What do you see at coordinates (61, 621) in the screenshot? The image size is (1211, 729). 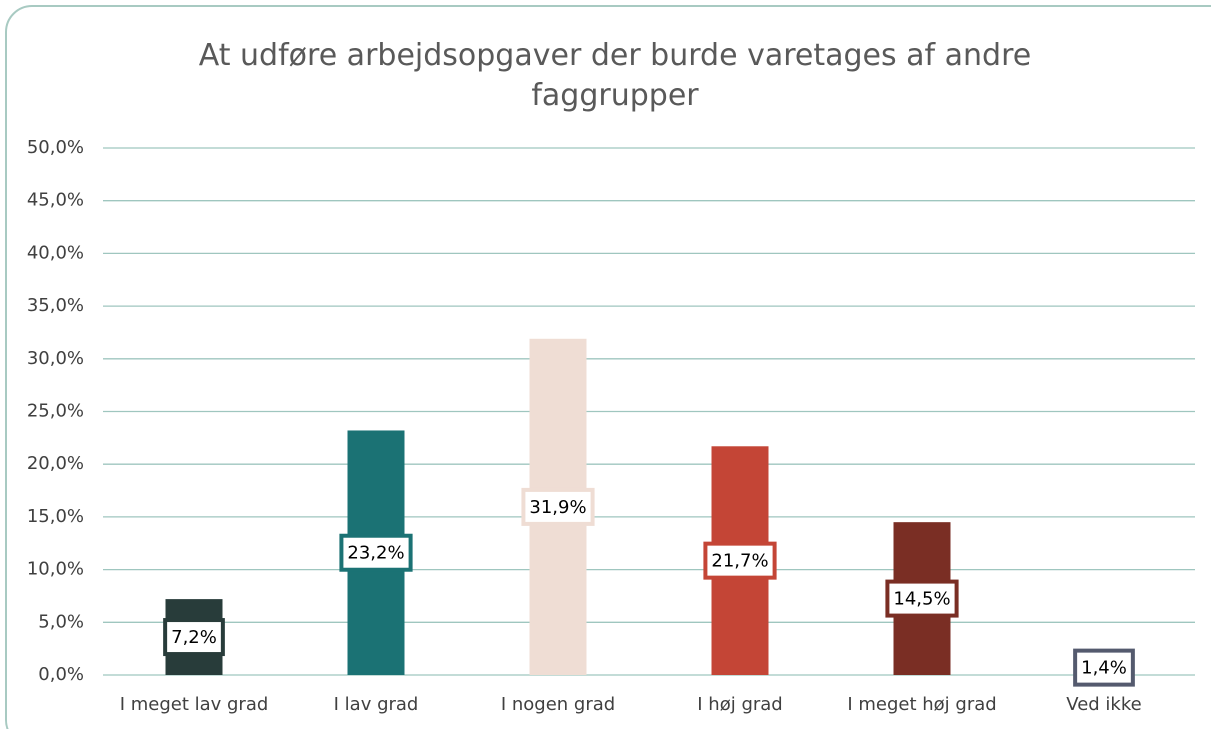 I see `y-tick-label: 5,0%` at bounding box center [61, 621].